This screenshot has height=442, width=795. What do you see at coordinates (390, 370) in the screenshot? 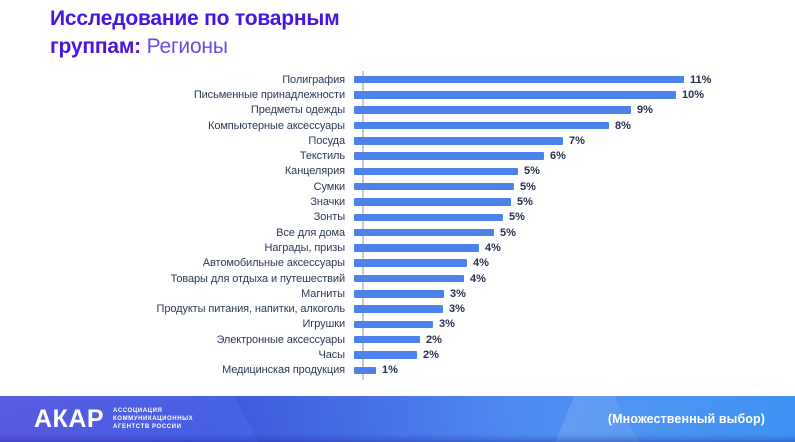
I see `value-label: 1%` at bounding box center [390, 370].